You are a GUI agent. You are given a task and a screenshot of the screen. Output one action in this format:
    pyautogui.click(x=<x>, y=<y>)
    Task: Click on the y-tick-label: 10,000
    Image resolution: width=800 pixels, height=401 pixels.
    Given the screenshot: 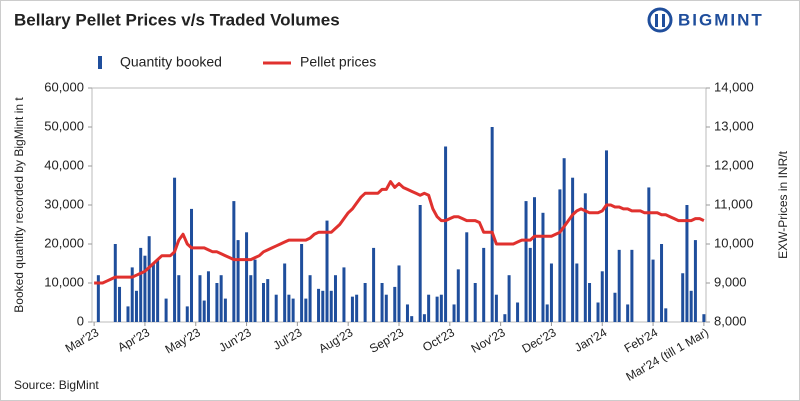 What is the action you would take?
    pyautogui.click(x=64, y=281)
    